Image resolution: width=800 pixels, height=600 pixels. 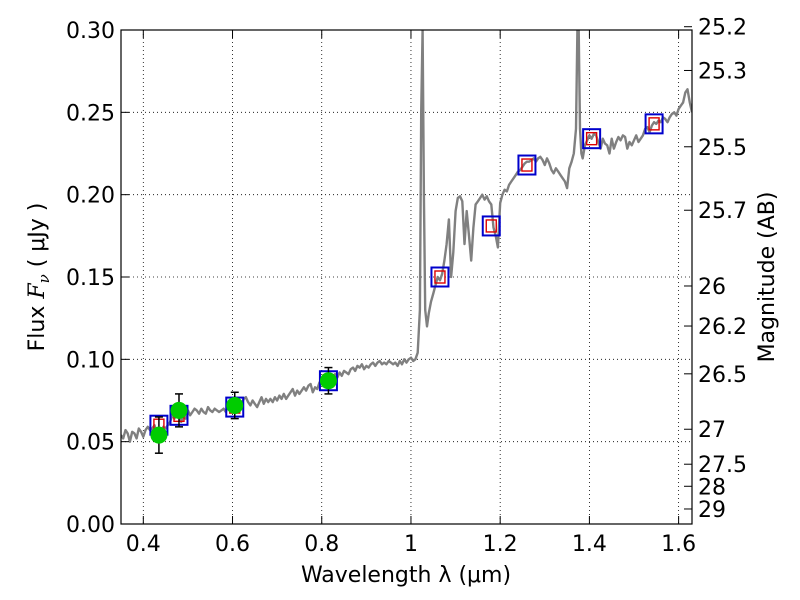 What do you see at coordinates (90, 113) in the screenshot?
I see `y-tick-label: 0.25` at bounding box center [90, 113].